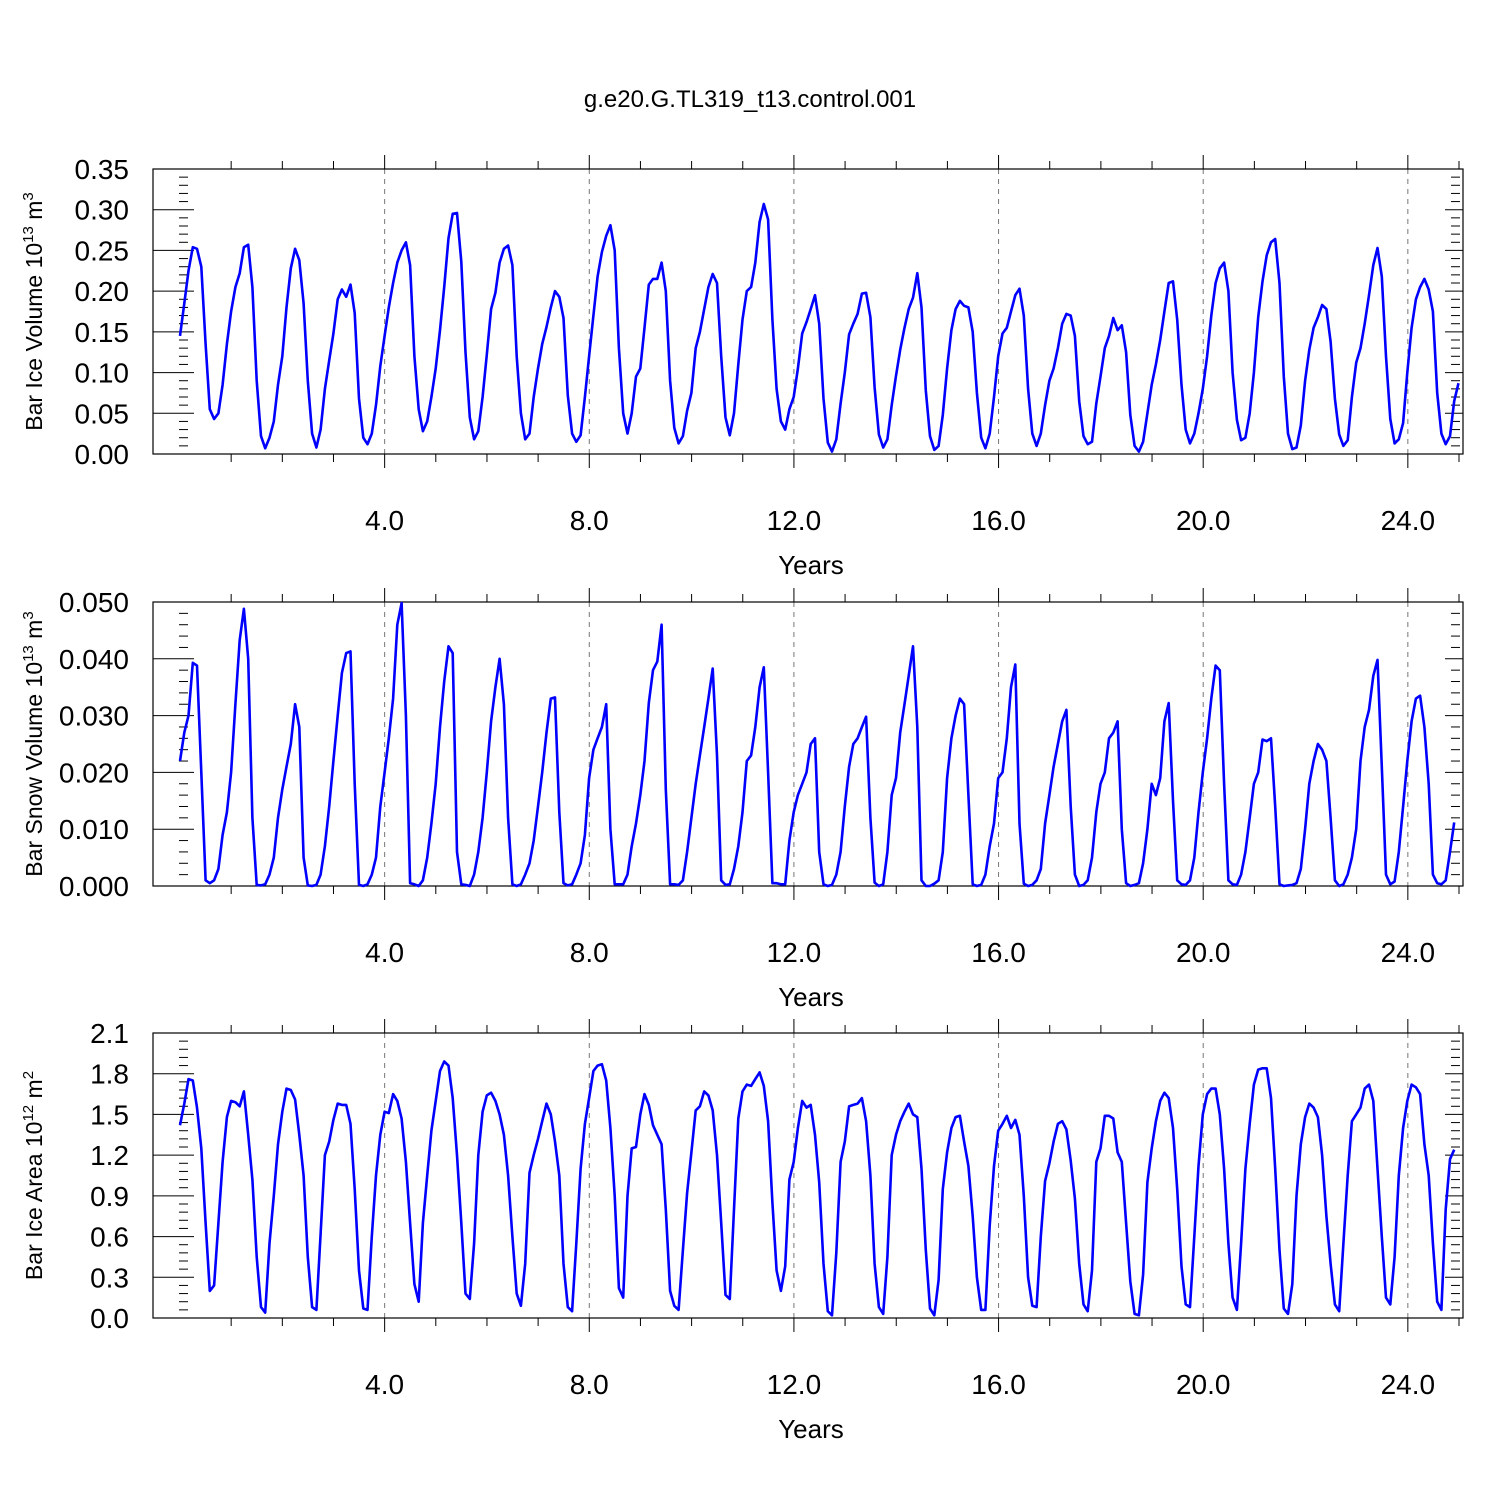 Image resolution: width=1500 pixels, height=1500 pixels. I want to click on y-tick-label: 1.5, so click(109, 1114).